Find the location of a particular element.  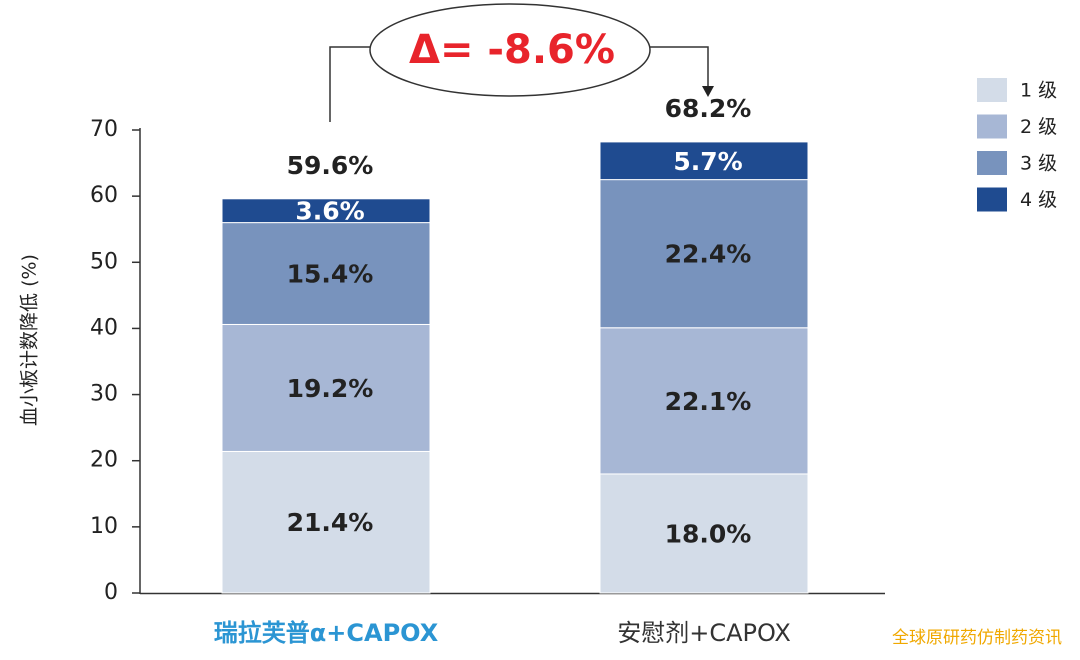

y-tick-label: 50 is located at coordinates (104, 261).